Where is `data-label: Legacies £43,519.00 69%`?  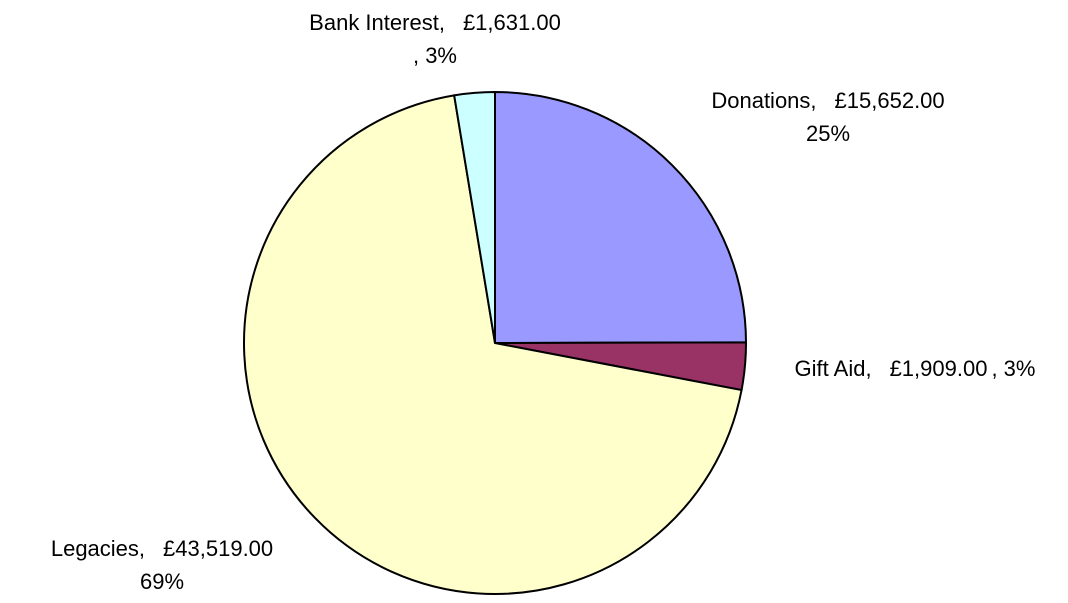
data-label: Legacies £43,519.00 69% is located at coordinates (162, 565).